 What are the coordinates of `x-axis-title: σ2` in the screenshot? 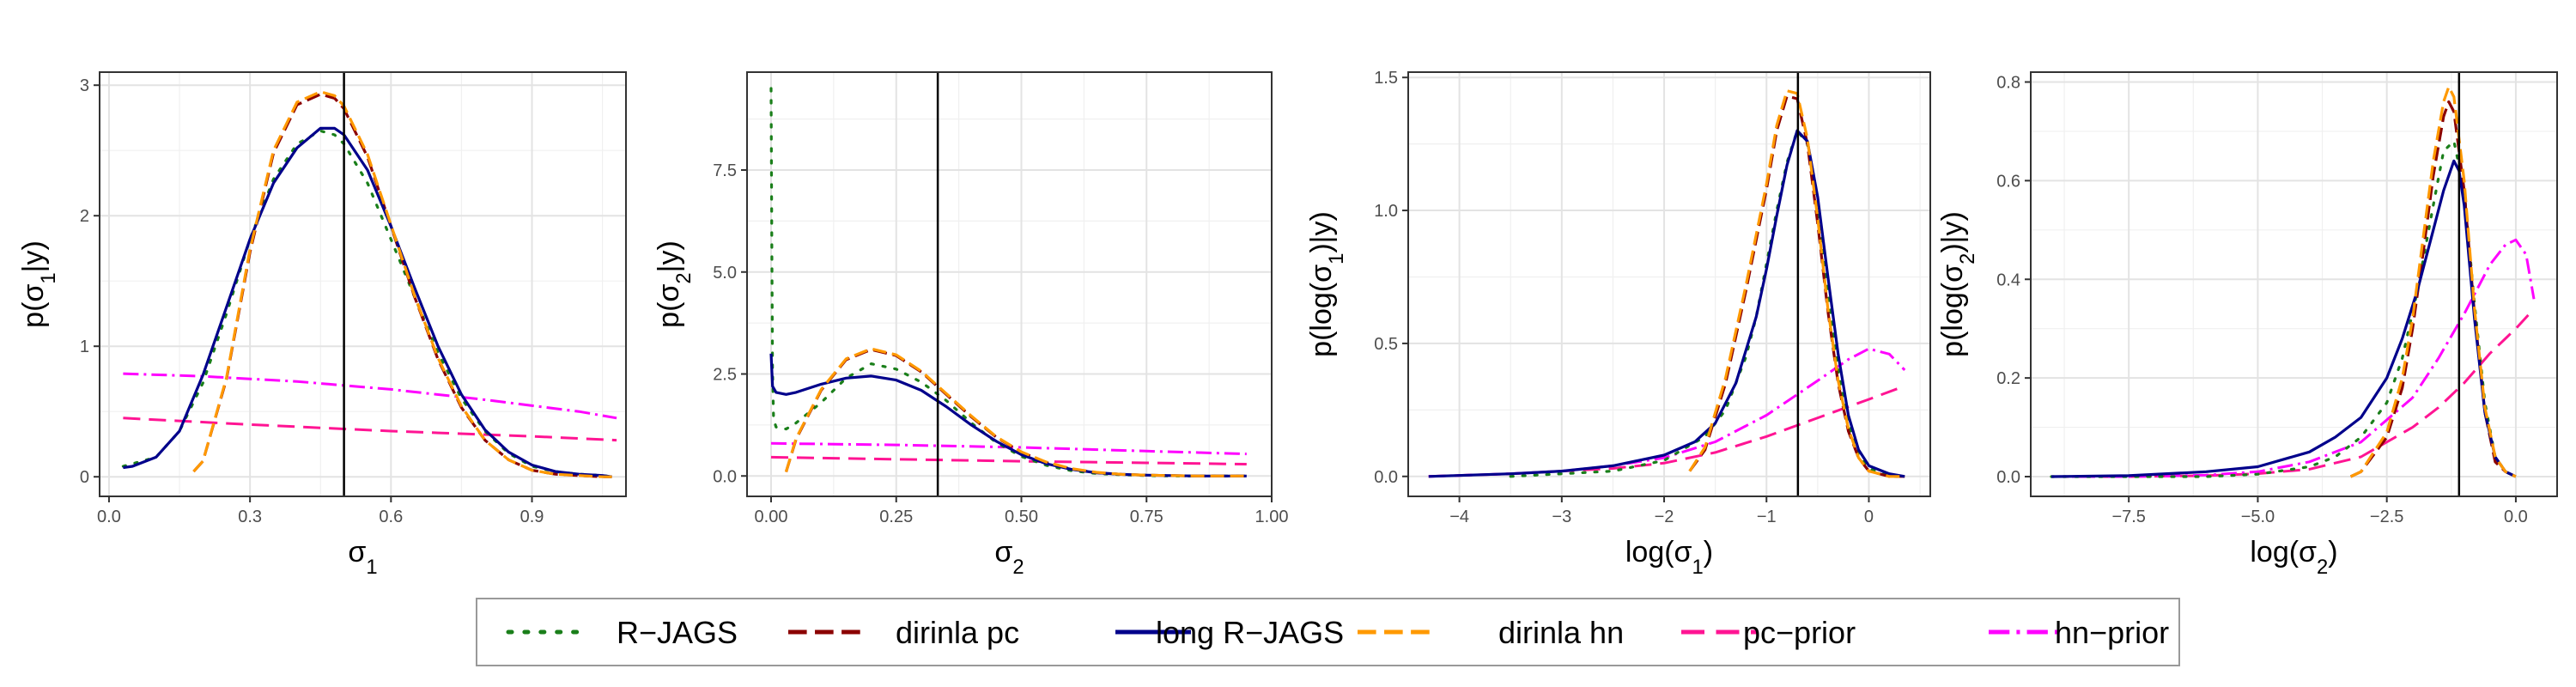 It's located at (1009, 557).